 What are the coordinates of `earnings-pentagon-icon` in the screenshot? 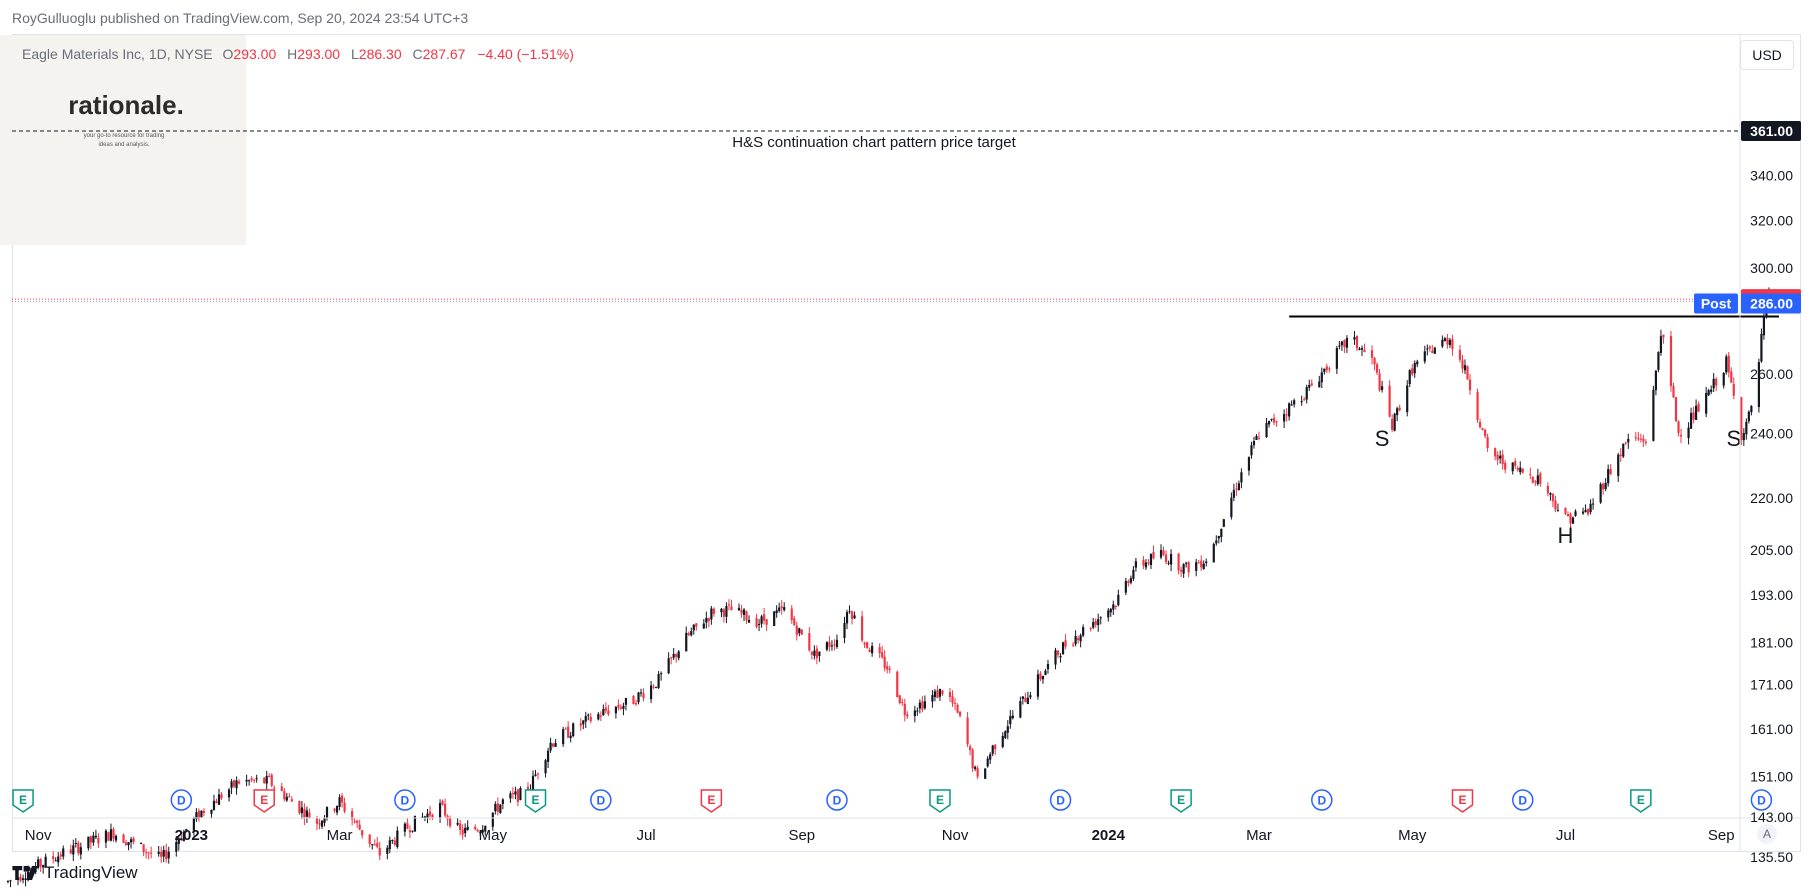 It's located at (940, 801).